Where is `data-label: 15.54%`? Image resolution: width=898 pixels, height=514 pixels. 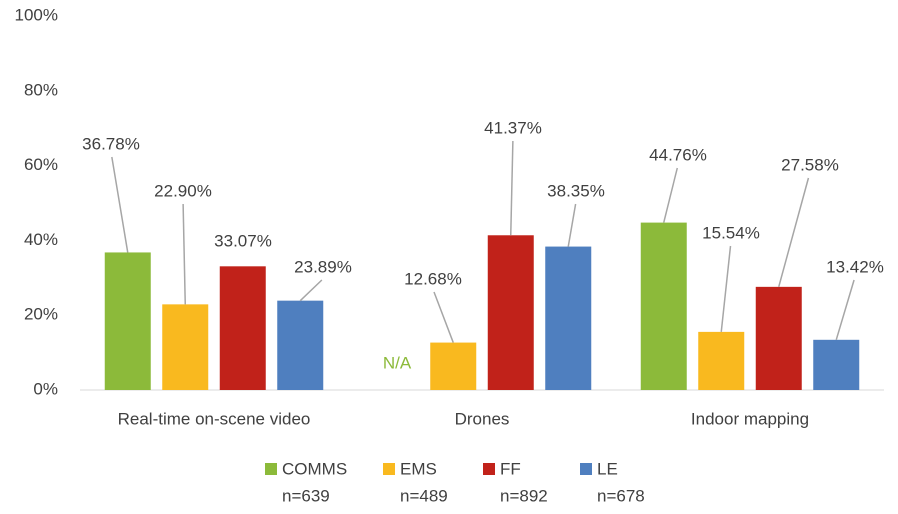 data-label: 15.54% is located at coordinates (731, 232).